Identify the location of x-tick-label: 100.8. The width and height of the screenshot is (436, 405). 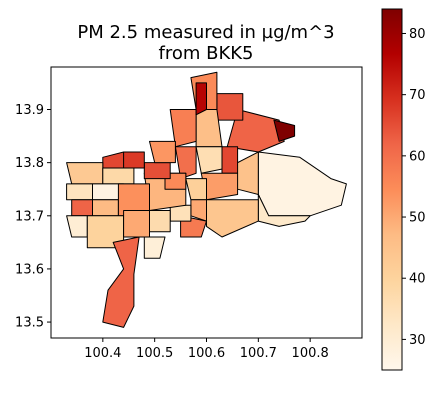
(310, 353).